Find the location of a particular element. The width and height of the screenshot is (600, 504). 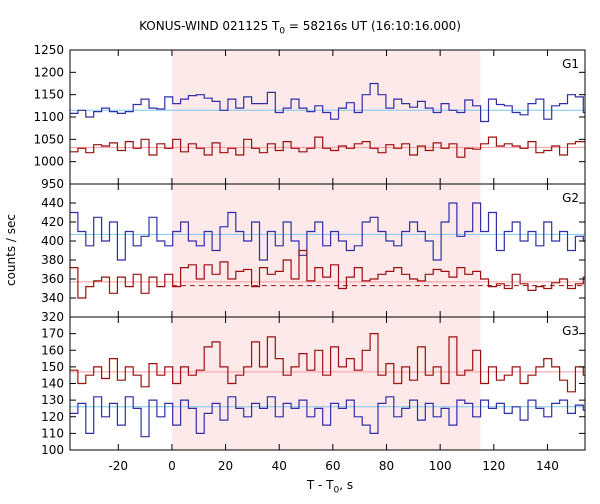

y-tick-label-G2: 380 is located at coordinates (52, 260).